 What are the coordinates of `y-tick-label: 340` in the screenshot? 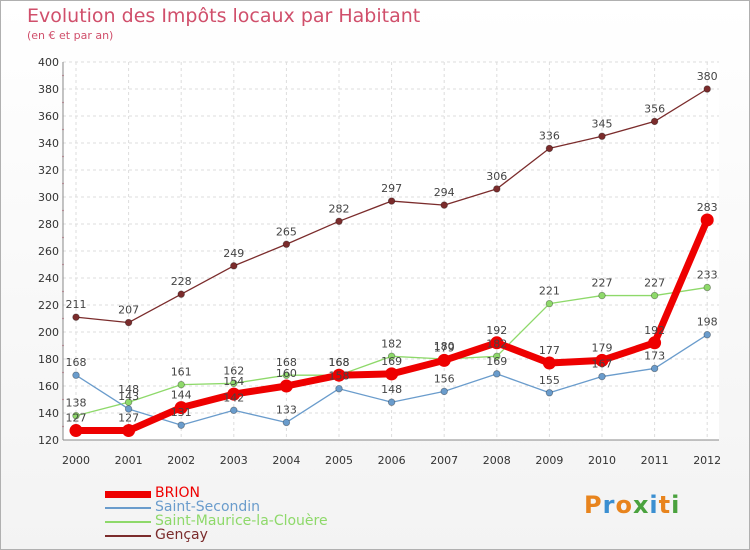 It's located at (48, 143).